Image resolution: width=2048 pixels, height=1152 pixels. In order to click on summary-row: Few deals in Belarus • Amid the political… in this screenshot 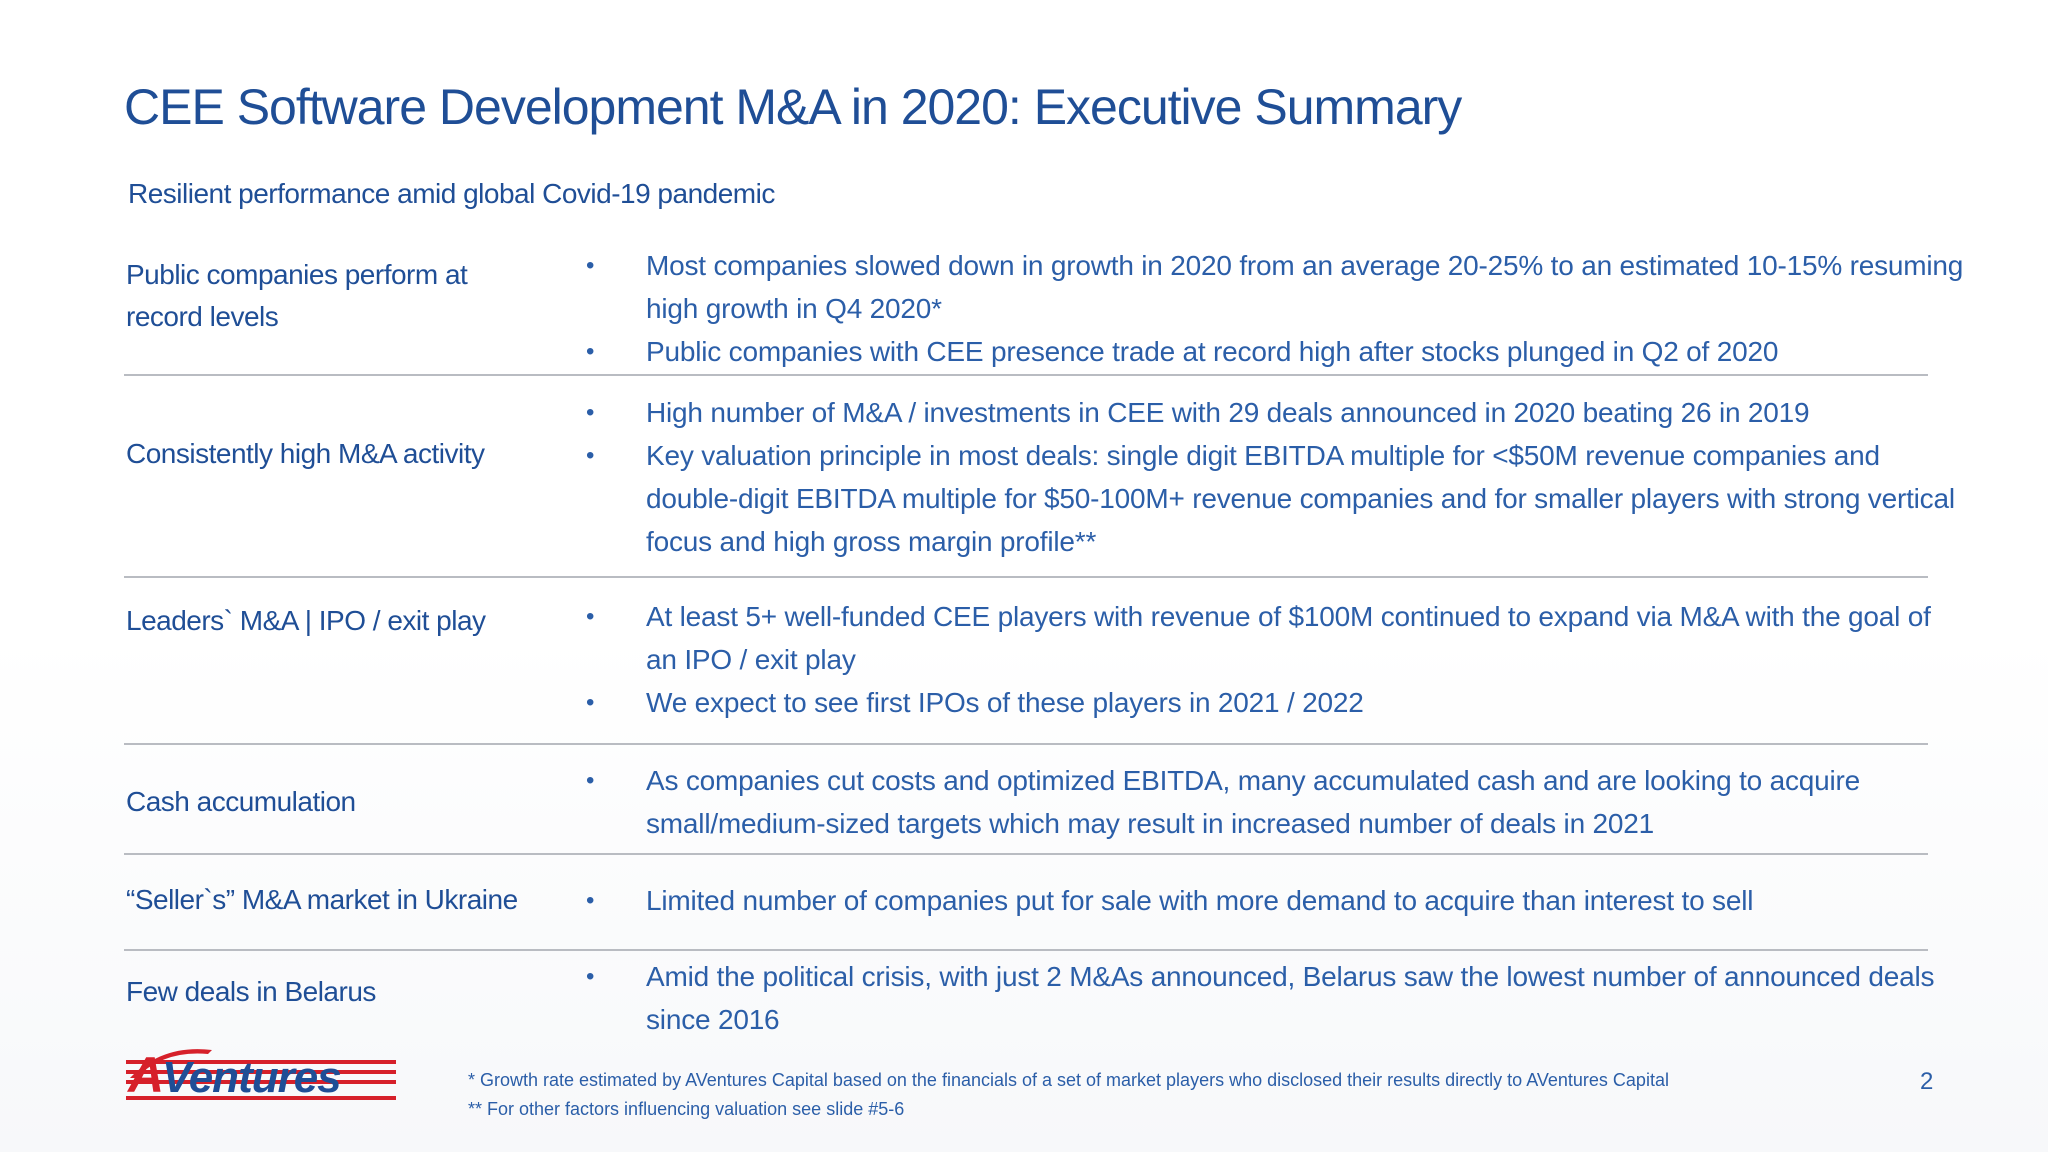, I will do `click(1029, 1001)`.